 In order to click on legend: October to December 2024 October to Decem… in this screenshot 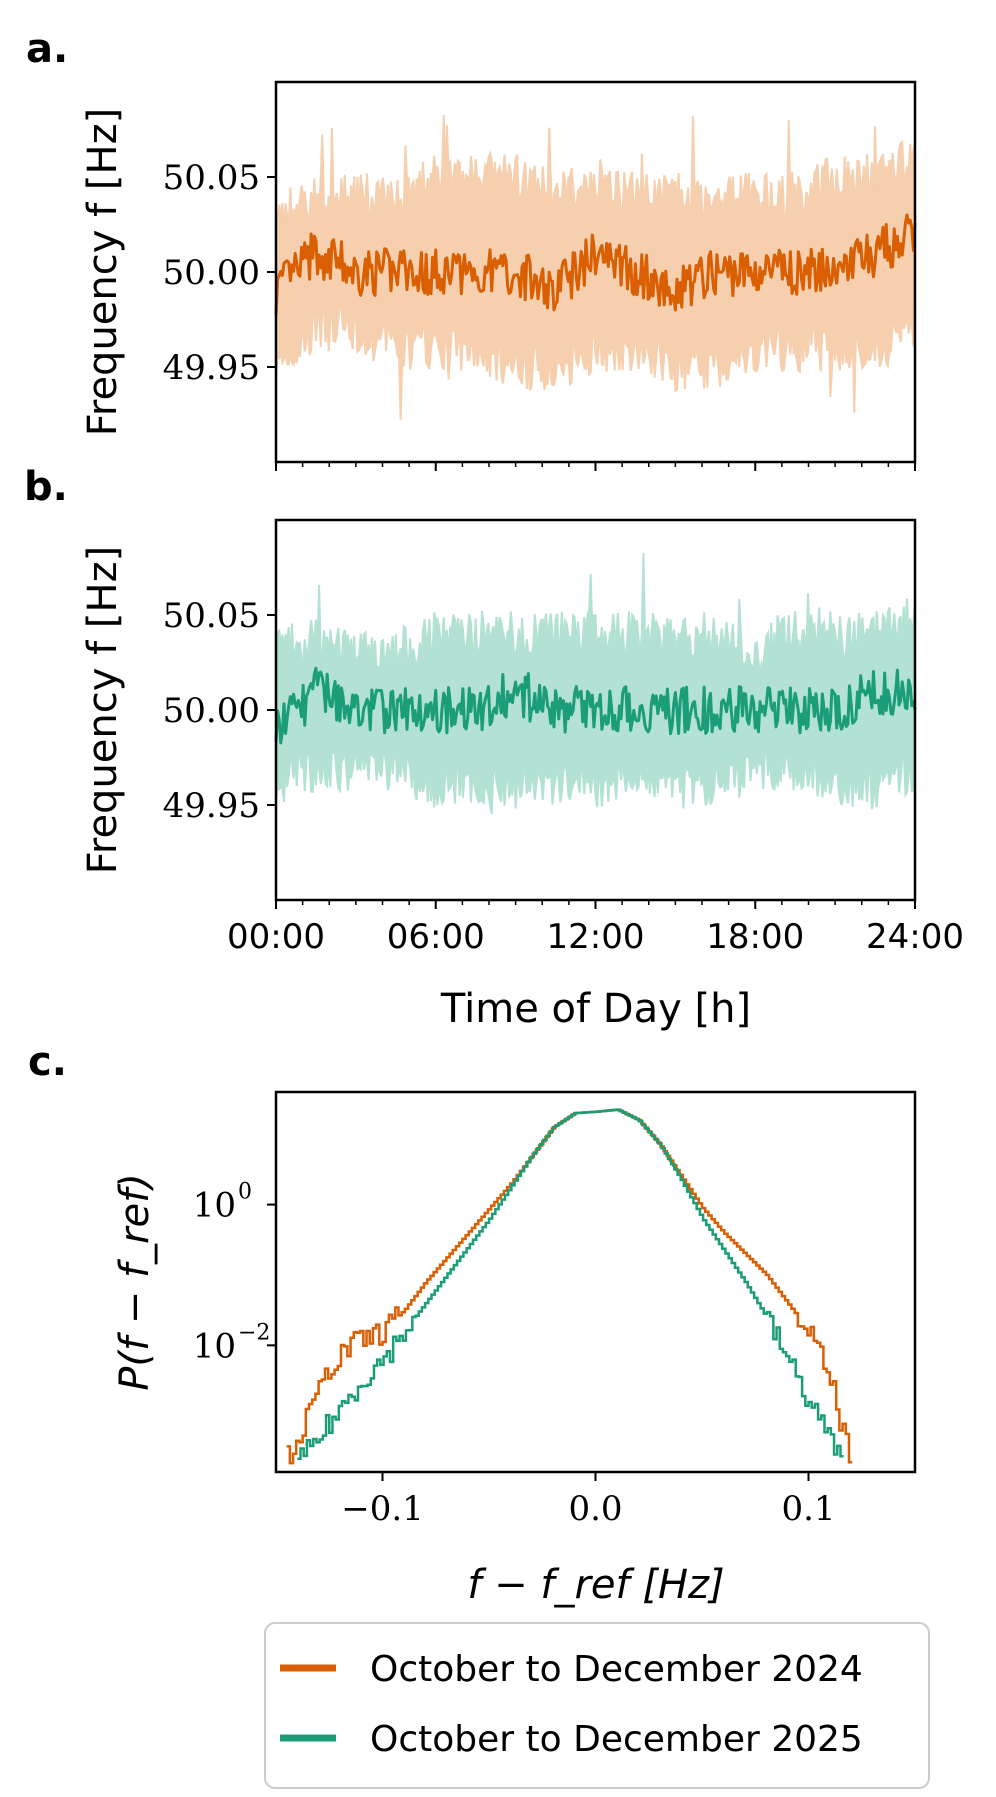, I will do `click(597, 1705)`.